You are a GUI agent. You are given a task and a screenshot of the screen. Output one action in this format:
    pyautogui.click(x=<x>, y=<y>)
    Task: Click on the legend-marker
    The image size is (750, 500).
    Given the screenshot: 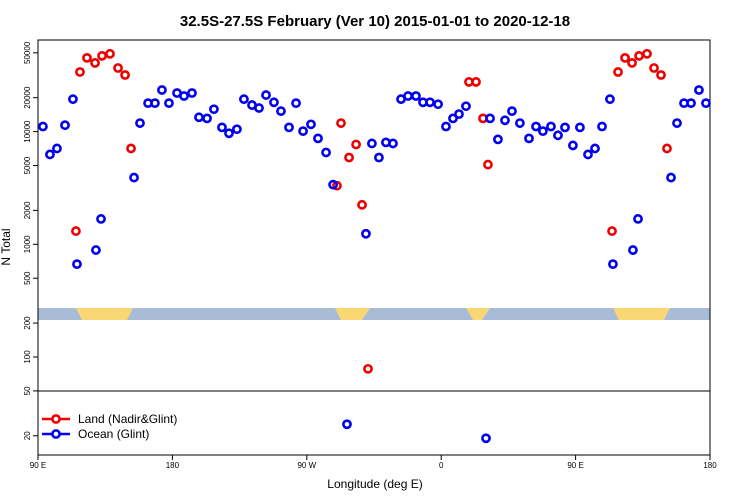 What is the action you would take?
    pyautogui.click(x=56, y=419)
    